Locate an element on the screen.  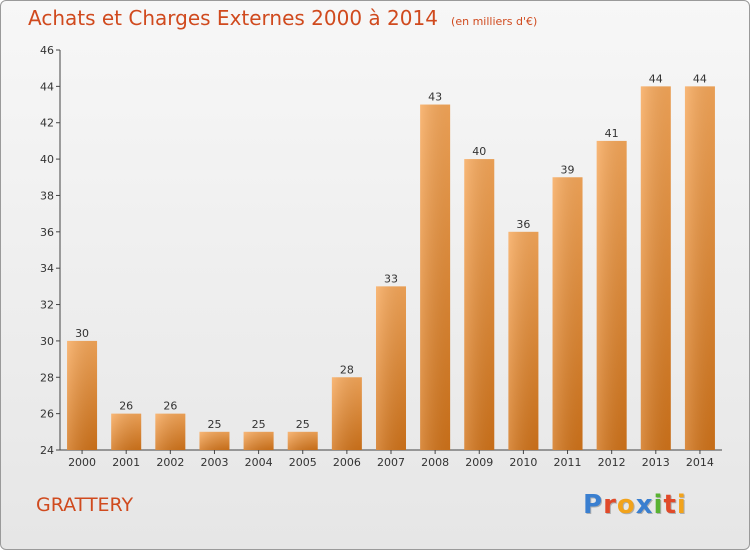
y-tick-label: 28 is located at coordinates (47, 377).